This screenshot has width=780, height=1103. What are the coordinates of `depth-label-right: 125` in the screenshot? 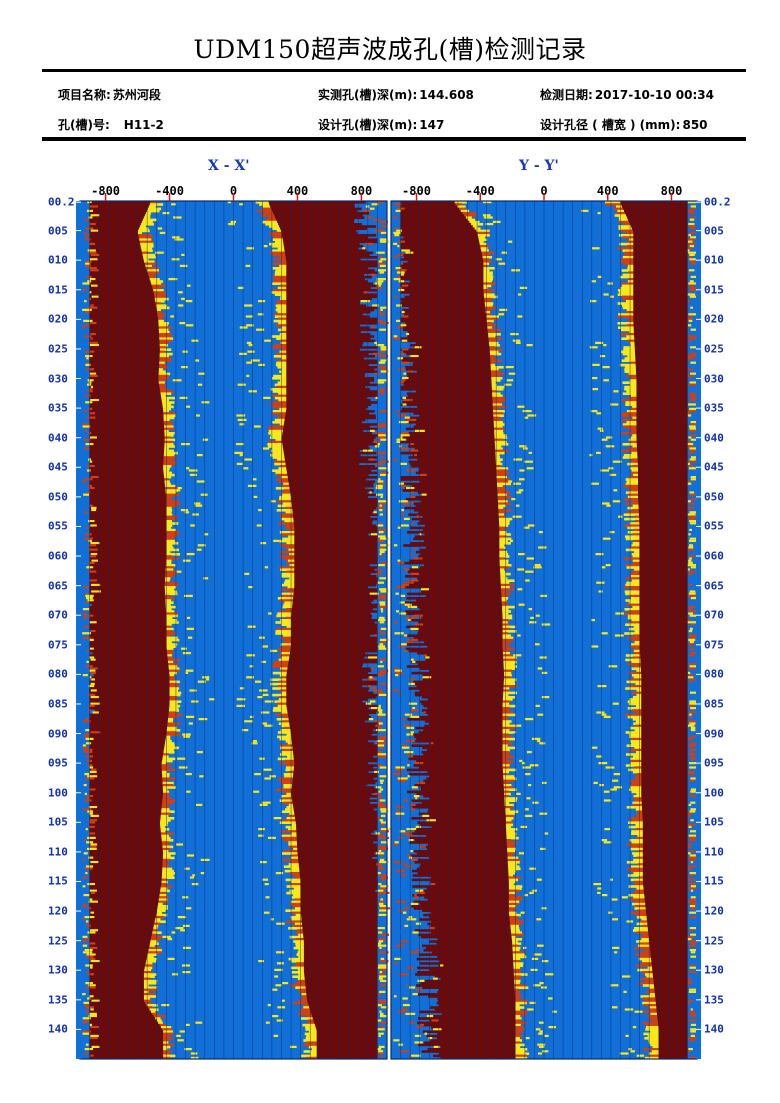 It's located at (714, 941).